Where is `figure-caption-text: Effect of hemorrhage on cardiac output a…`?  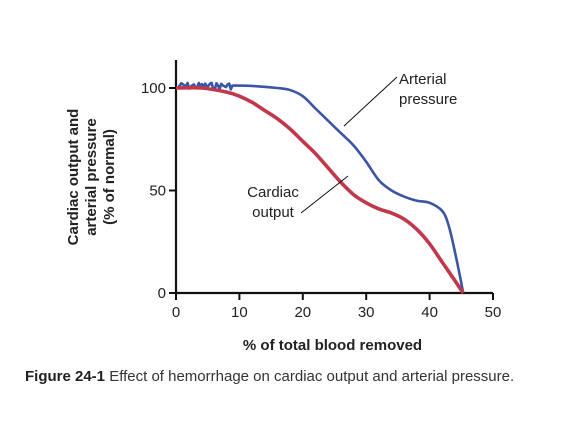 figure-caption-text: Effect of hemorrhage on cardiac output a… is located at coordinates (312, 376).